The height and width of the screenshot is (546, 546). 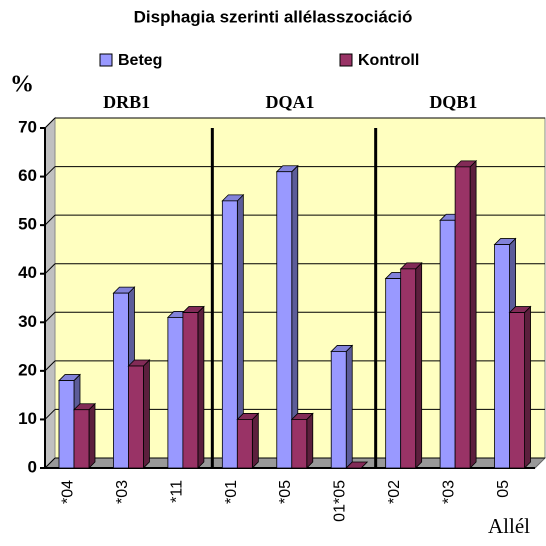 I want to click on y-tick-label: 70, so click(x=27, y=126).